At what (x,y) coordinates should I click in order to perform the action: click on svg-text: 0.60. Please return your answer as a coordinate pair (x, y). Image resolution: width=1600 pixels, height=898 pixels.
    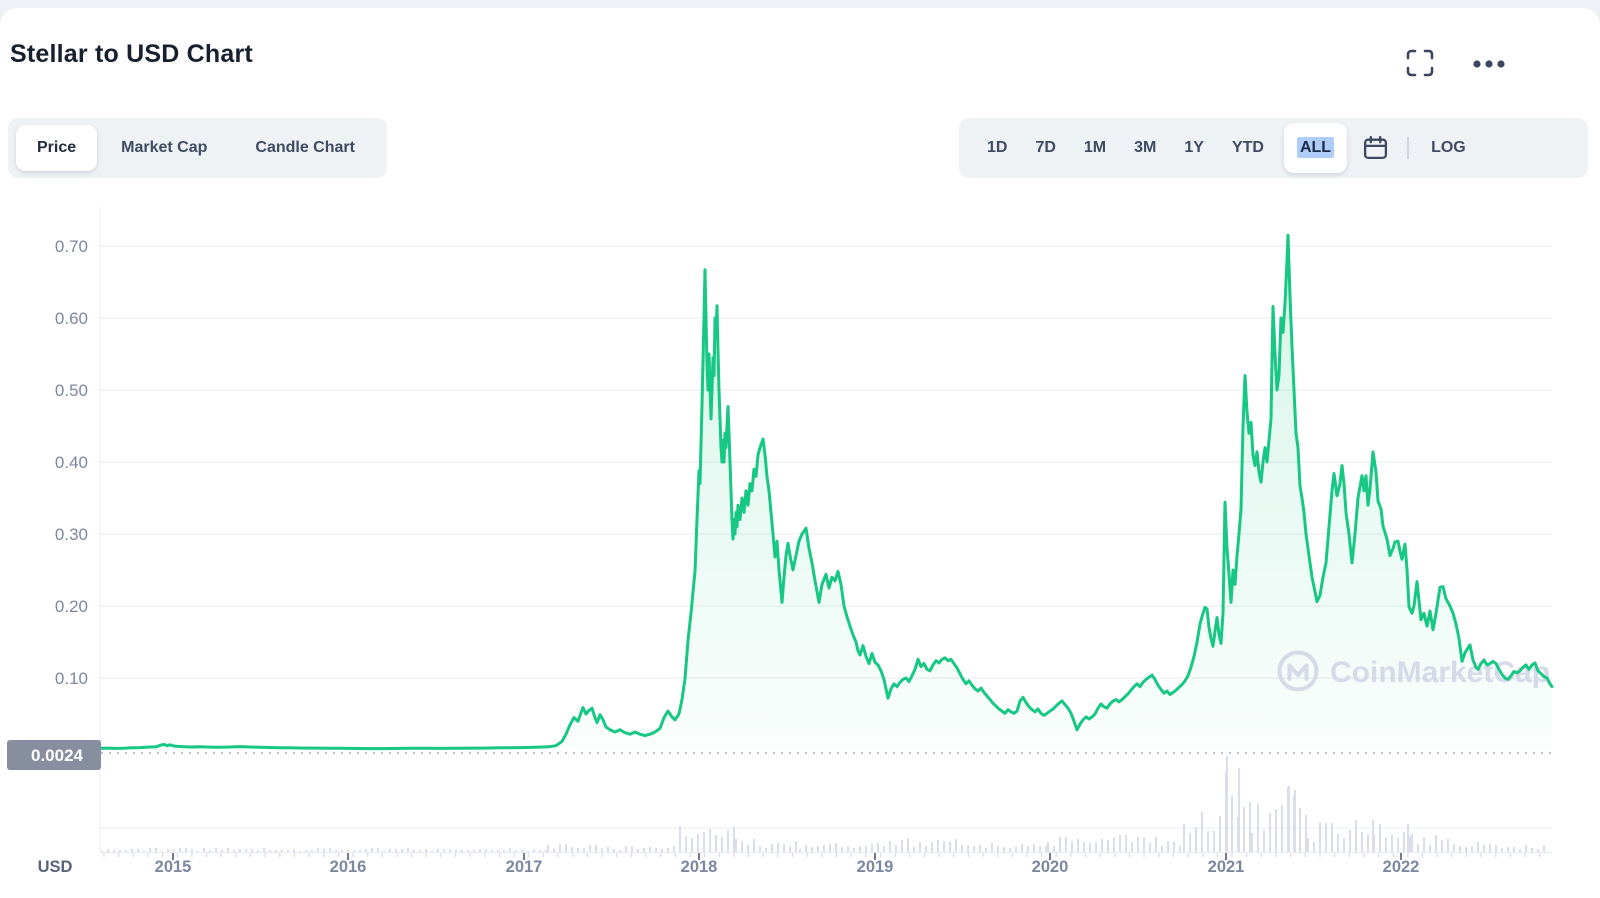
    Looking at the image, I should click on (71, 318).